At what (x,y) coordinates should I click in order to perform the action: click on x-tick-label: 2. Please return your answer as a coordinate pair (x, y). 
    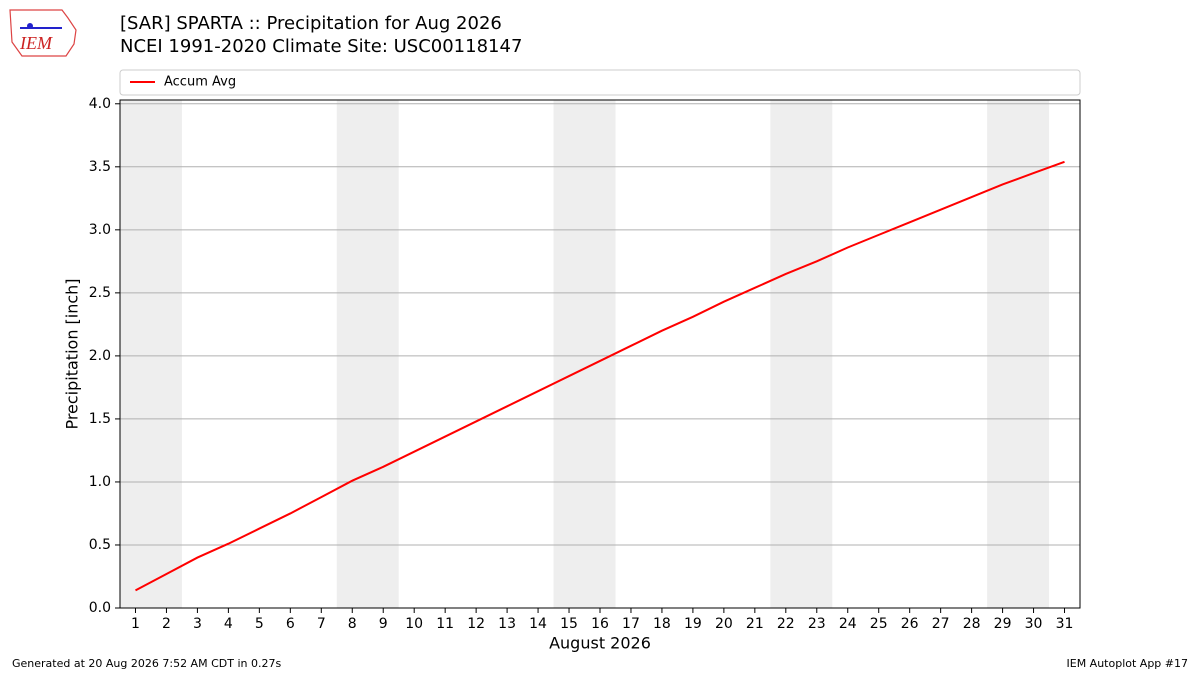
    Looking at the image, I should click on (166, 624).